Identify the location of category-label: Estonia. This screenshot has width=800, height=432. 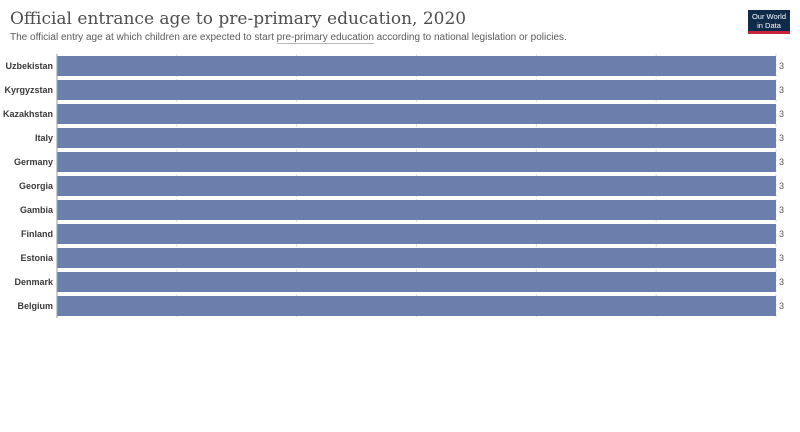
(37, 258).